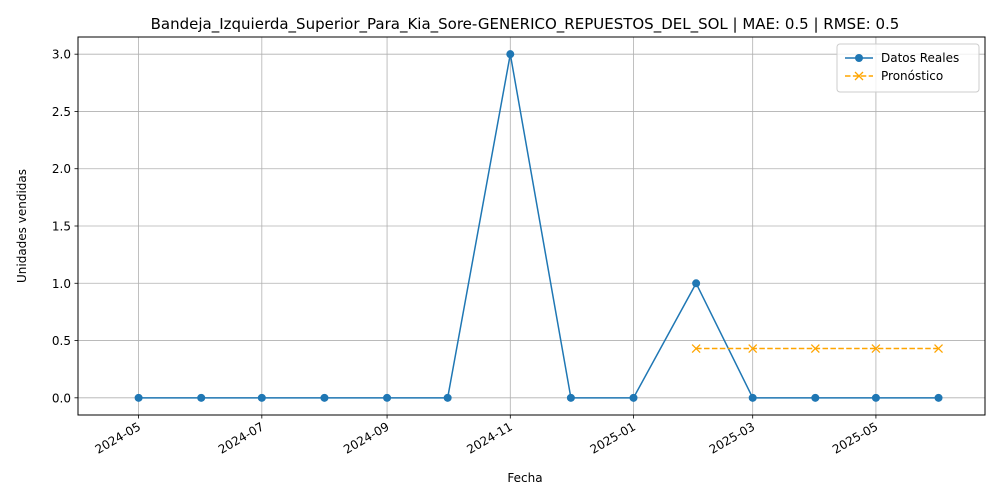 The height and width of the screenshot is (500, 1000). Describe the element at coordinates (912, 76) in the screenshot. I see `legend-label-pronostico: Pronóstico` at that location.